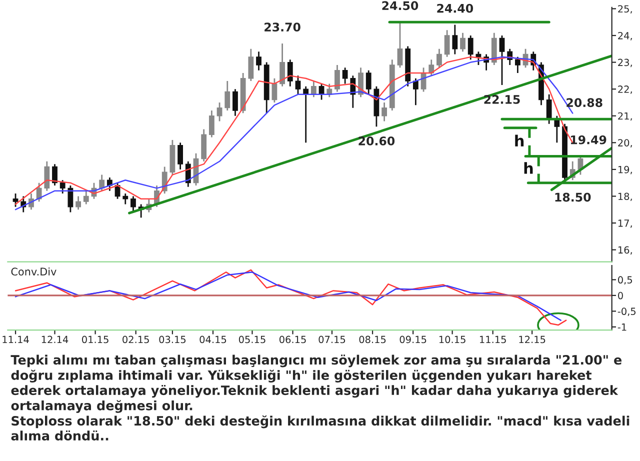 Image resolution: width=640 pixels, height=461 pixels. What do you see at coordinates (213, 340) in the screenshot?
I see `x-tick-label: 04.15` at bounding box center [213, 340].